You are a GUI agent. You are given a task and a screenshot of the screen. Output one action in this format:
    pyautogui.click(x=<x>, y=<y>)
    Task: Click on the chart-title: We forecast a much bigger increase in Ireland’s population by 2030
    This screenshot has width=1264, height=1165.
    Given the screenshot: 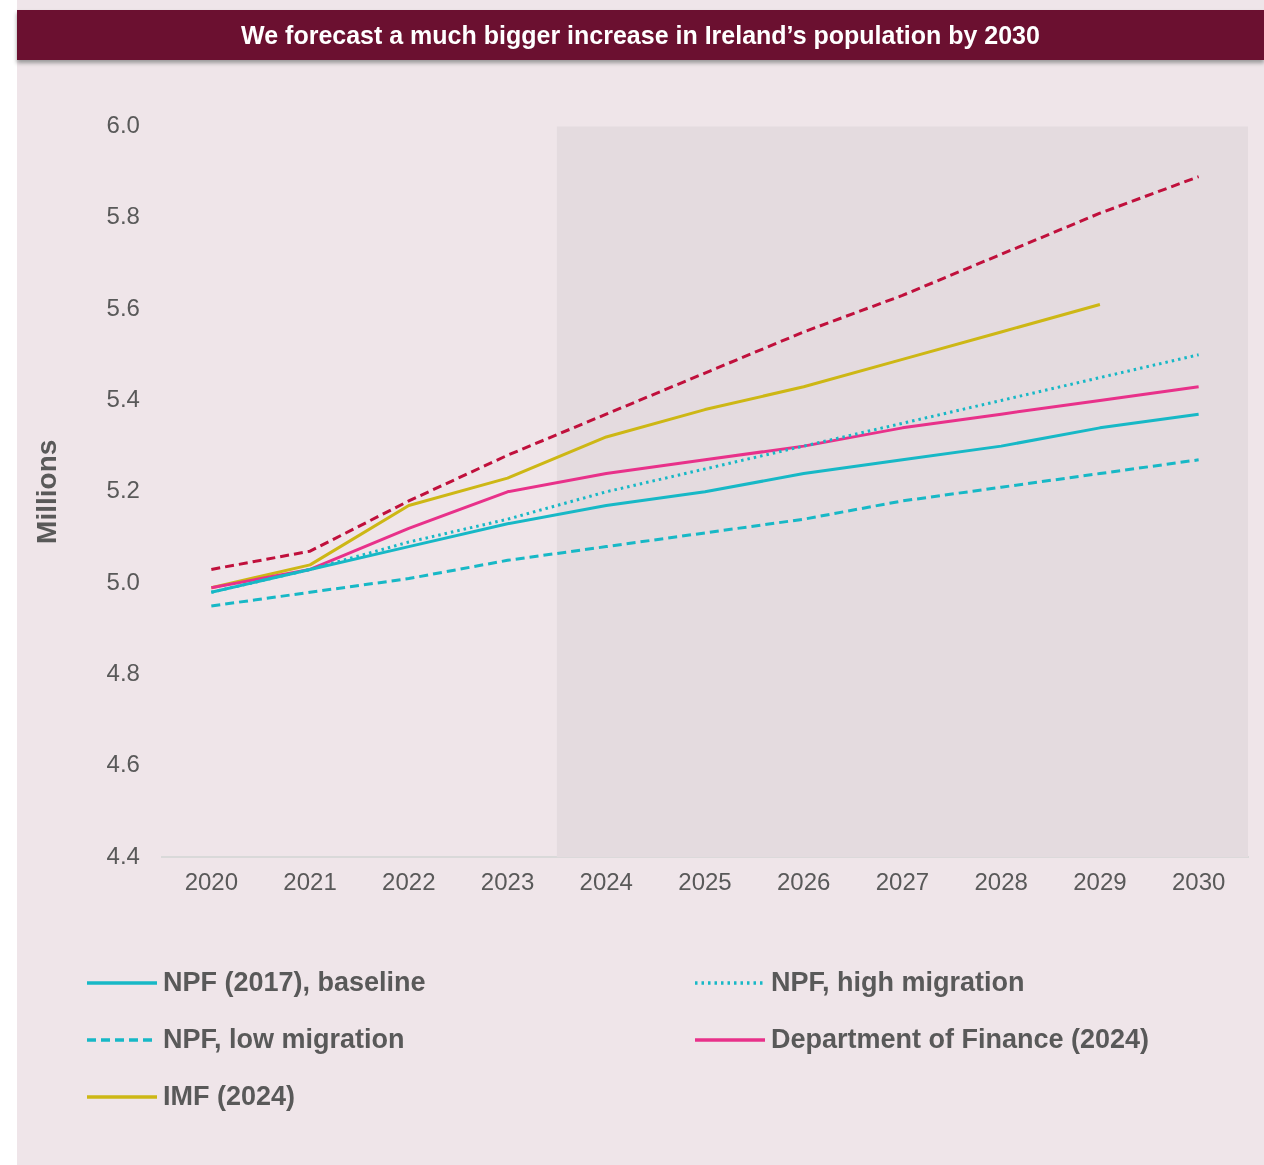 What is the action you would take?
    pyautogui.click(x=640, y=35)
    